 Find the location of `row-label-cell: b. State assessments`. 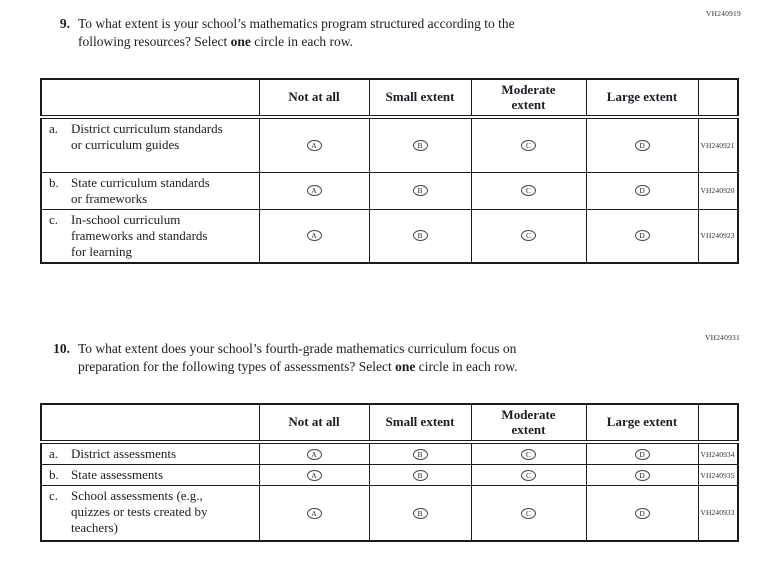

row-label-cell: b. State assessments is located at coordinates (149, 475).